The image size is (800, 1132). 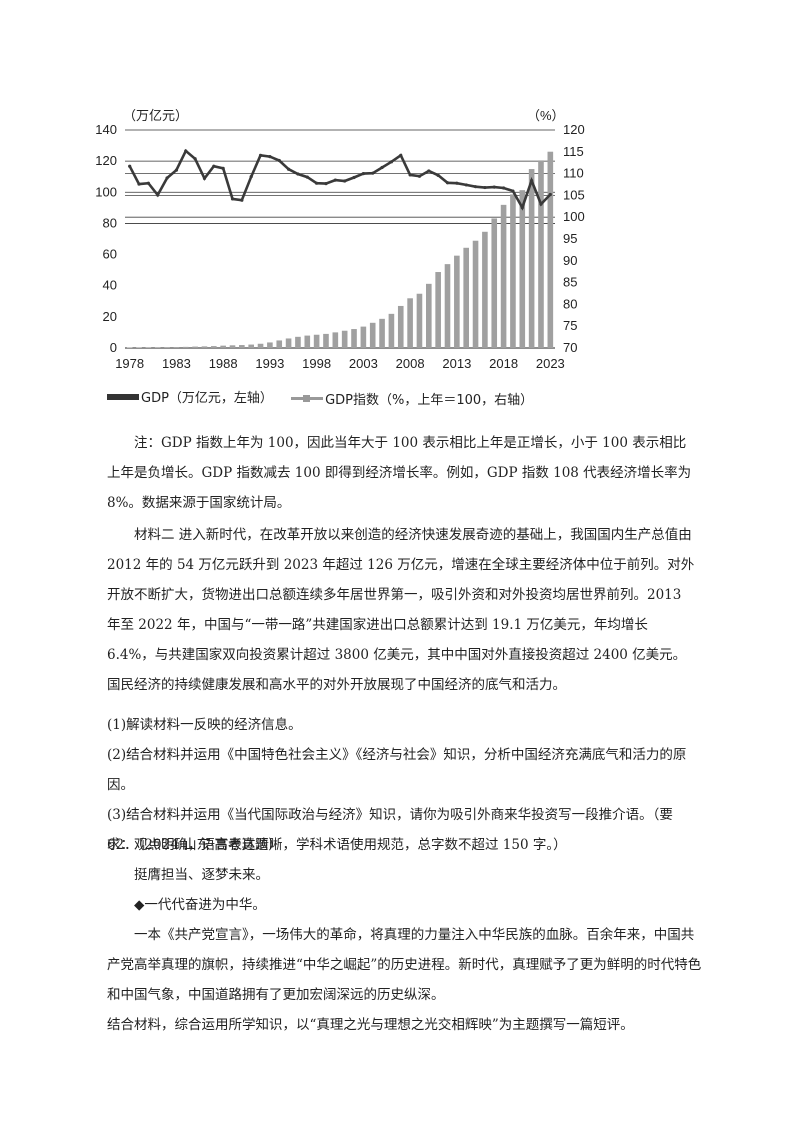 I want to click on q62-task: 结合材料，综合运用所学知识，以“真理之光与理想之光交相辉映”为主题撰写一篇短评。, so click(x=370, y=1025).